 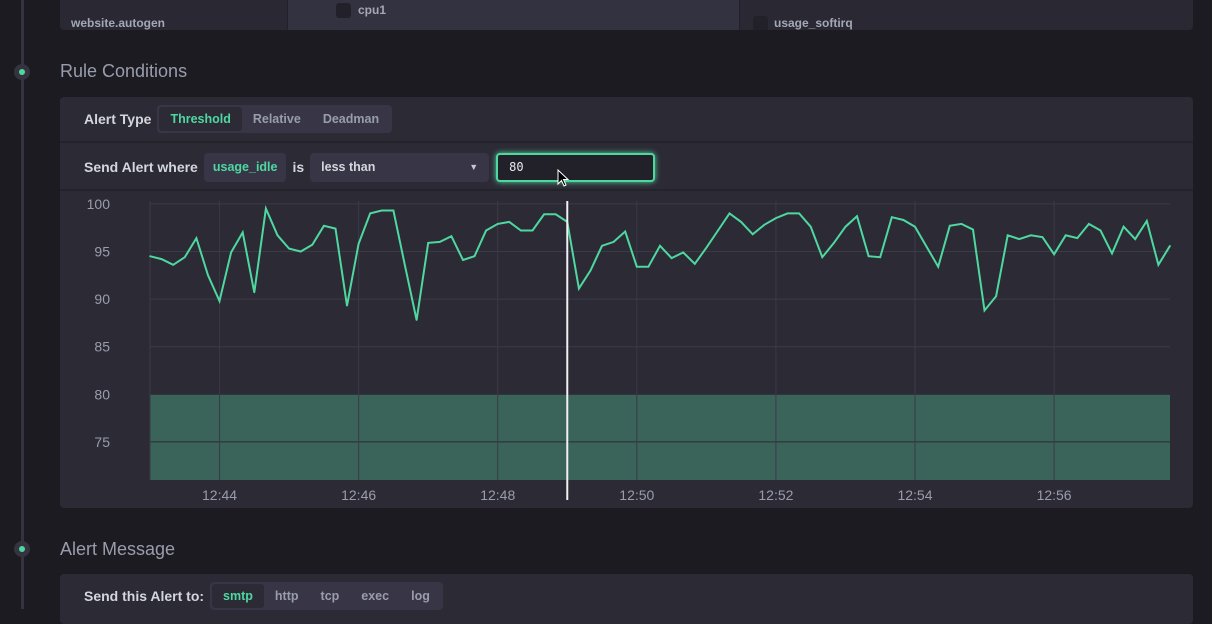 I want to click on field-chip: usage_idle, so click(x=245, y=167).